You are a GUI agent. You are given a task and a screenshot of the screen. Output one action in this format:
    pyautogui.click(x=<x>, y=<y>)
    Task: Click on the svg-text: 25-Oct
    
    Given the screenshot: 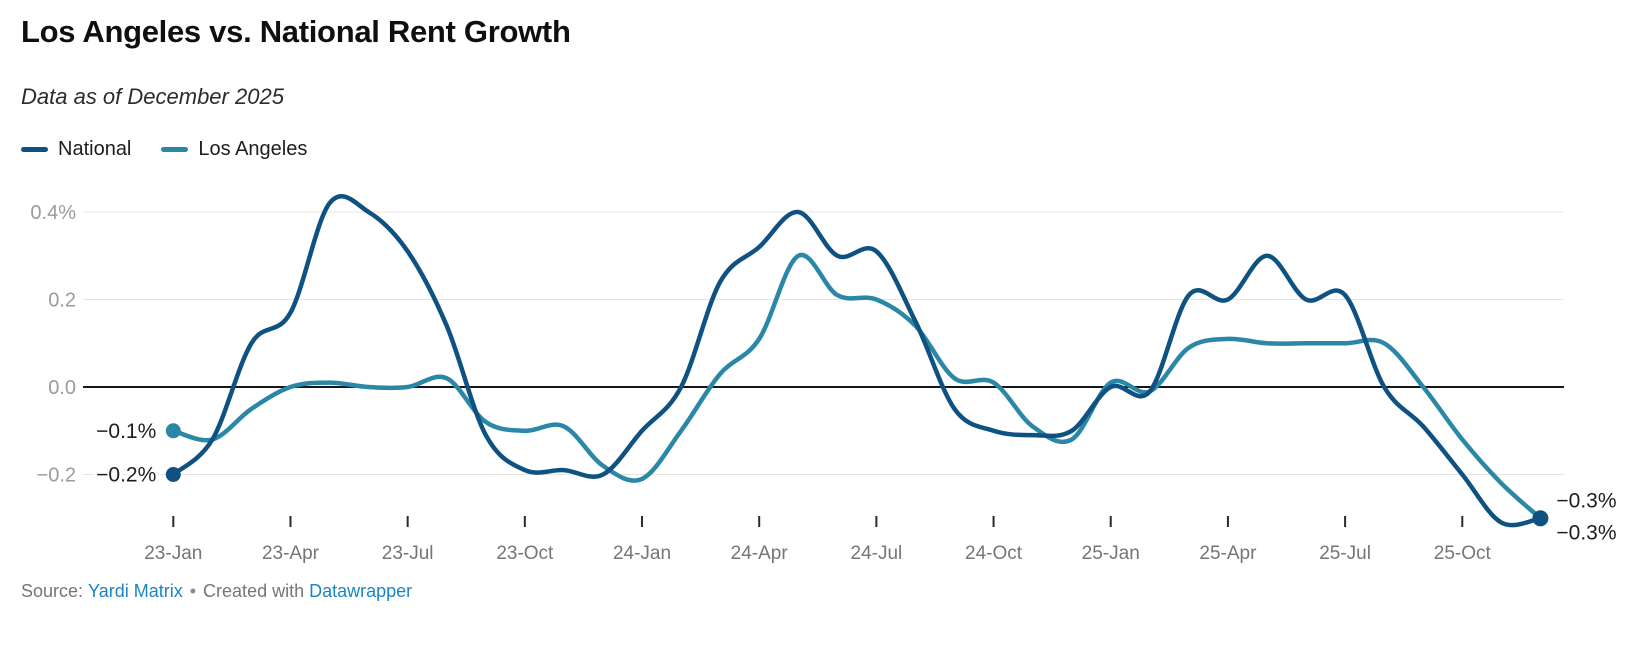 What is the action you would take?
    pyautogui.click(x=1463, y=553)
    